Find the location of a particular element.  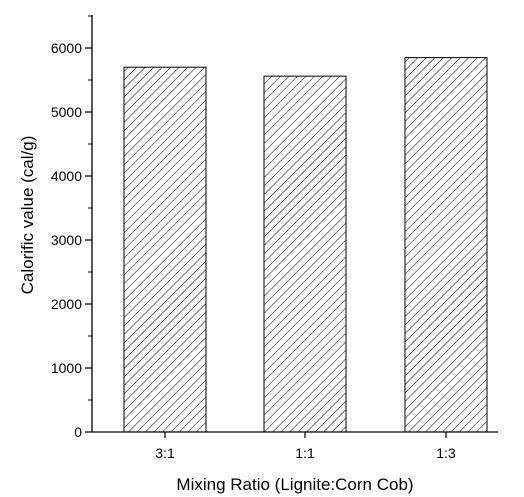

x-axis-ticks: 3:1 1:1 1:3 is located at coordinates (305, 446).